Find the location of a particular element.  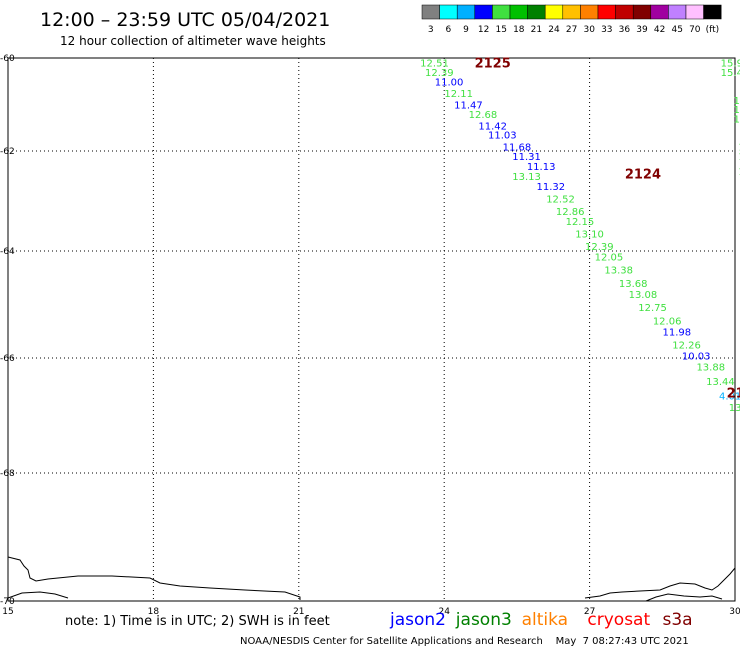

swh-value-label: 12.39 is located at coordinates (599, 247).